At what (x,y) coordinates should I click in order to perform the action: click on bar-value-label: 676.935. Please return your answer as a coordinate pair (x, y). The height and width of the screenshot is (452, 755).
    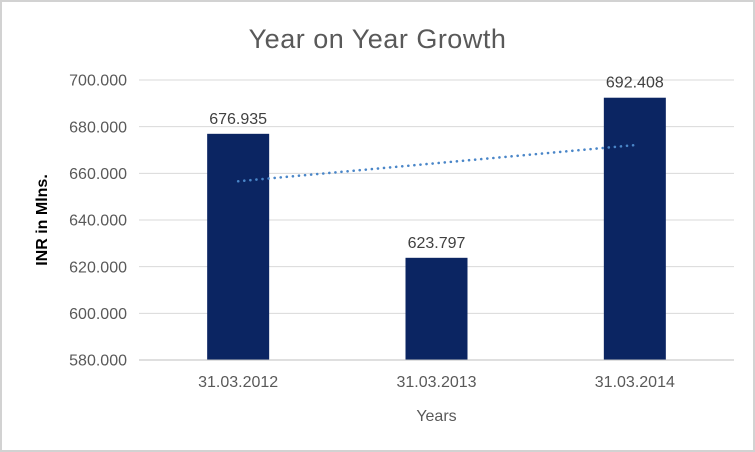
    Looking at the image, I should click on (238, 119).